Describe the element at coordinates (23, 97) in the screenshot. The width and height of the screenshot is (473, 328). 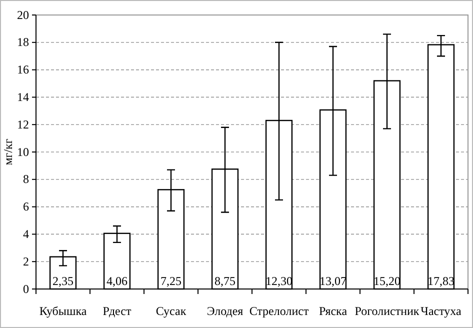
I see `y-tick-label: 14` at that location.